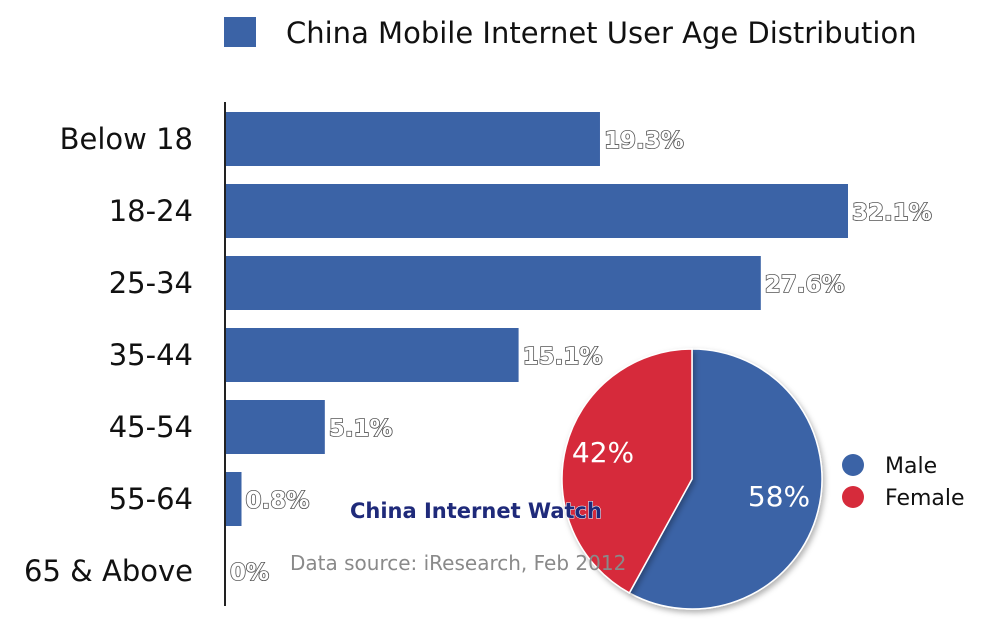 This screenshot has width=986, height=630. Describe the element at coordinates (151, 283) in the screenshot. I see `category-label: 25-34` at that location.